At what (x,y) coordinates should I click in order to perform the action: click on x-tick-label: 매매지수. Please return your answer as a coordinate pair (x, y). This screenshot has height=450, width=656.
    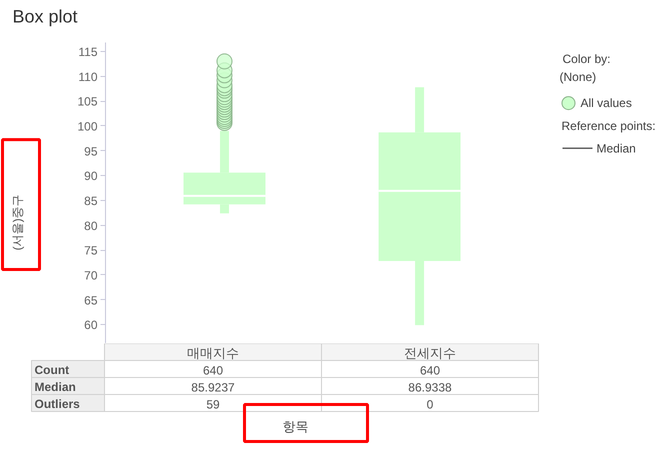
    Looking at the image, I should click on (213, 353).